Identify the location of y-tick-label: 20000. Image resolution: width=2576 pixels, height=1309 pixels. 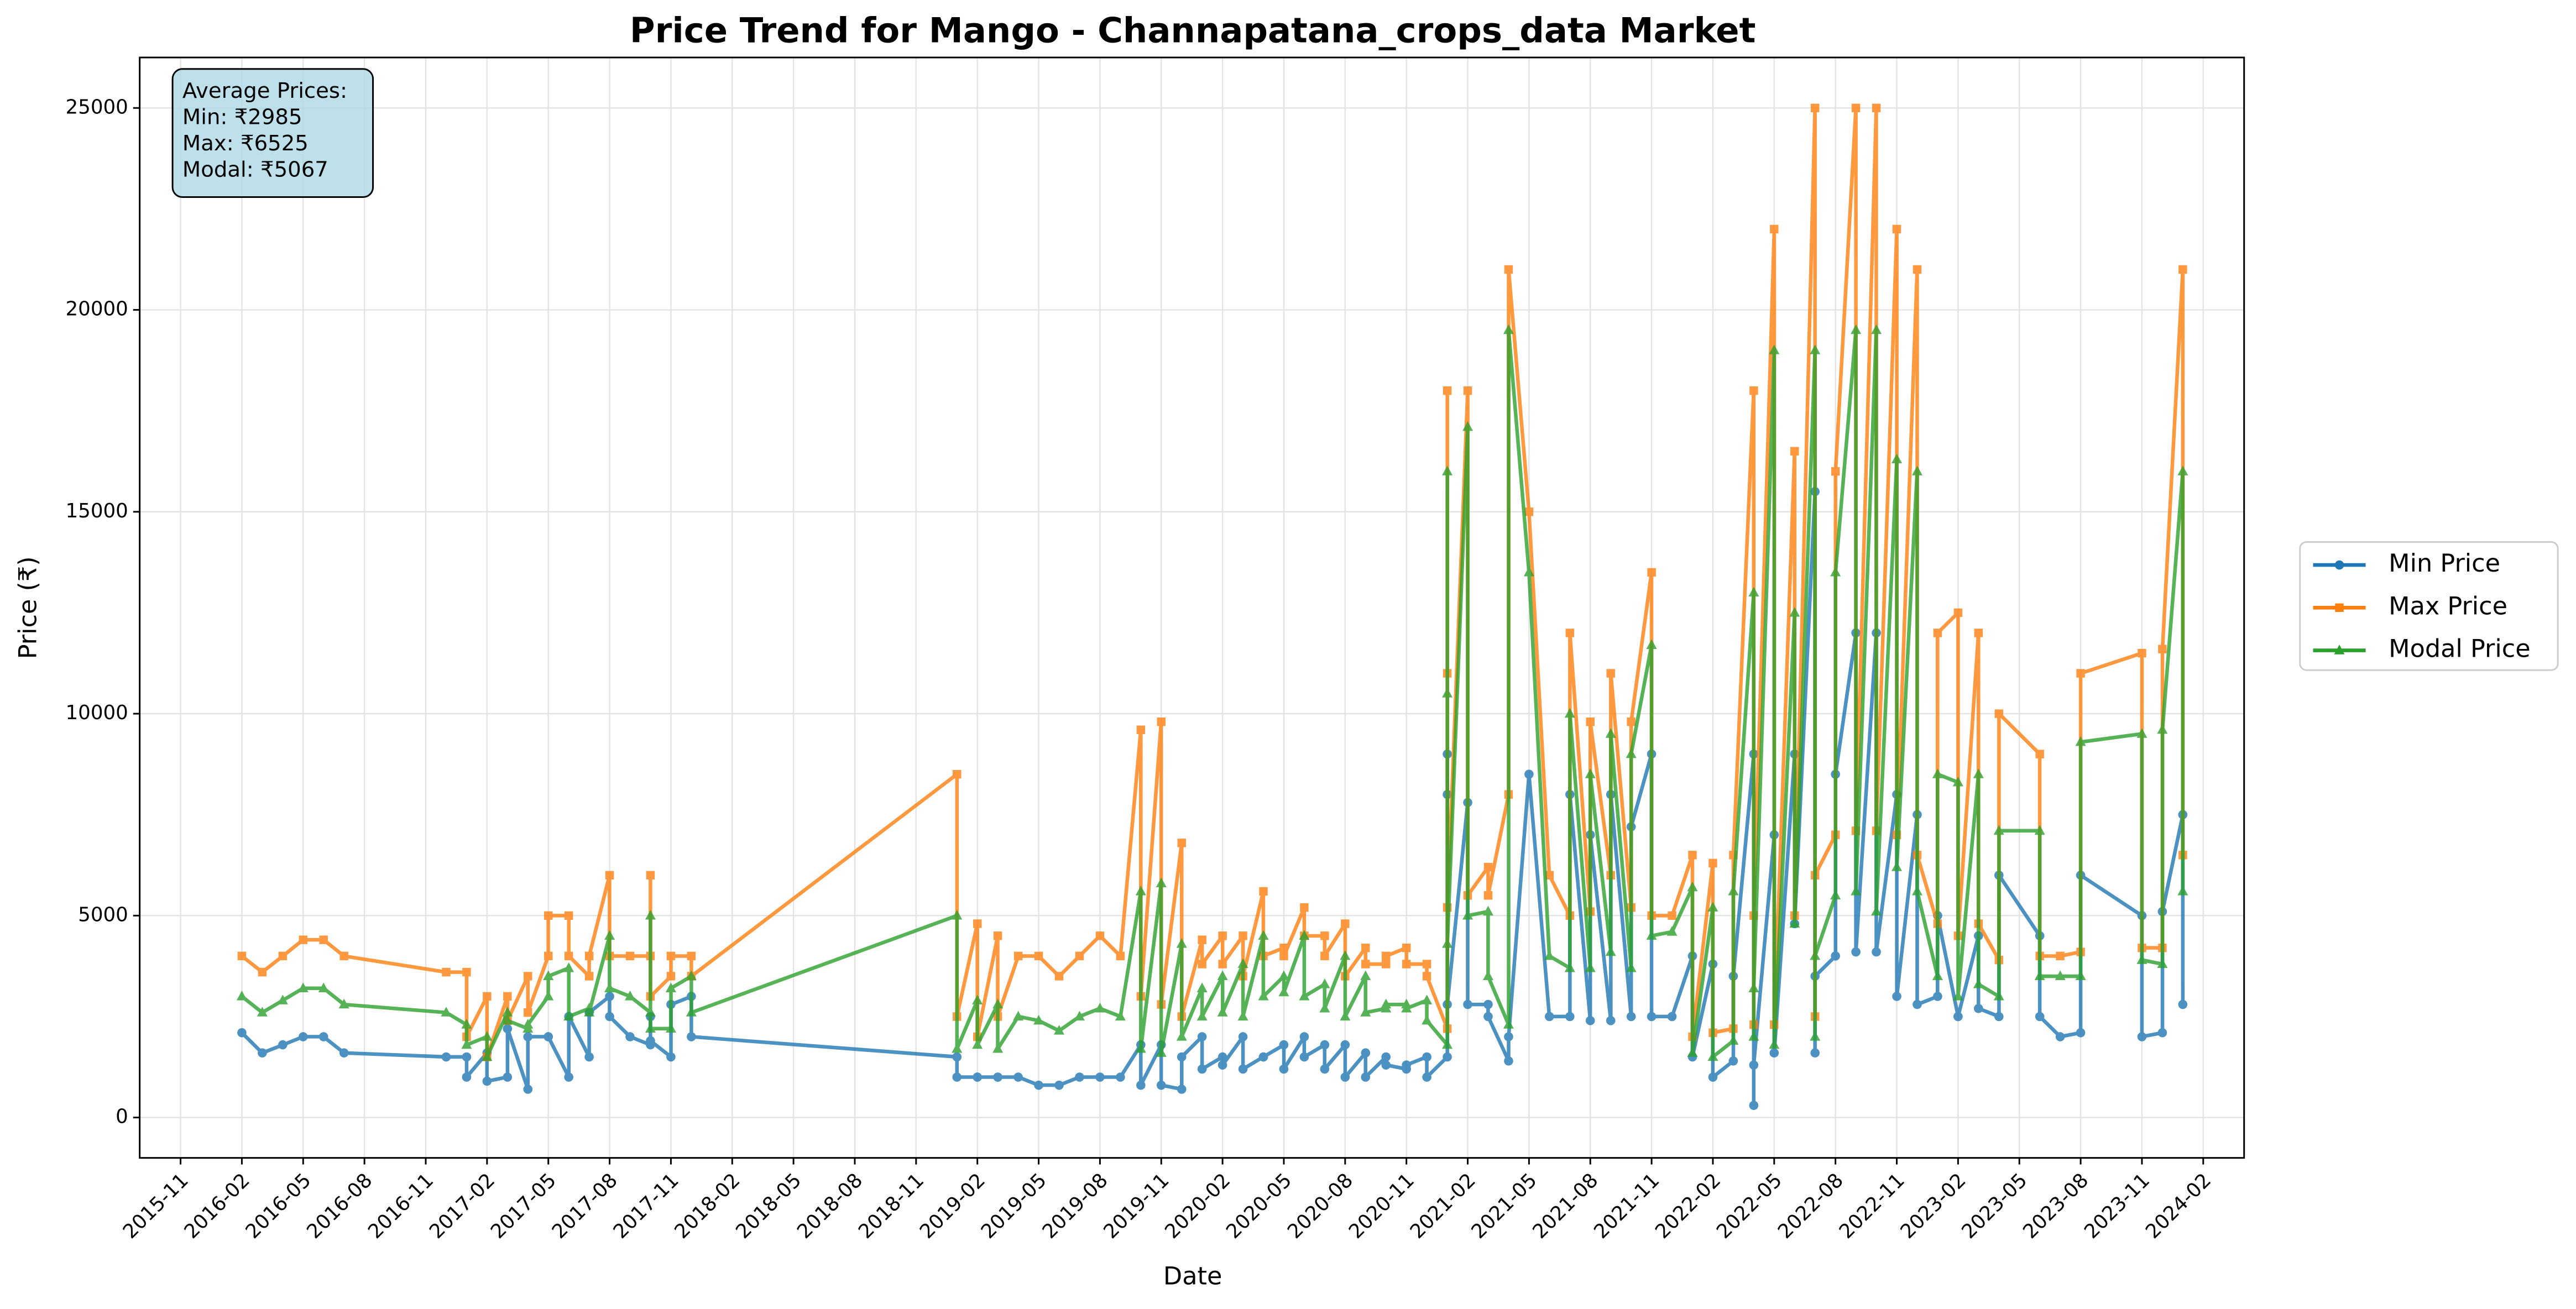
(96, 310).